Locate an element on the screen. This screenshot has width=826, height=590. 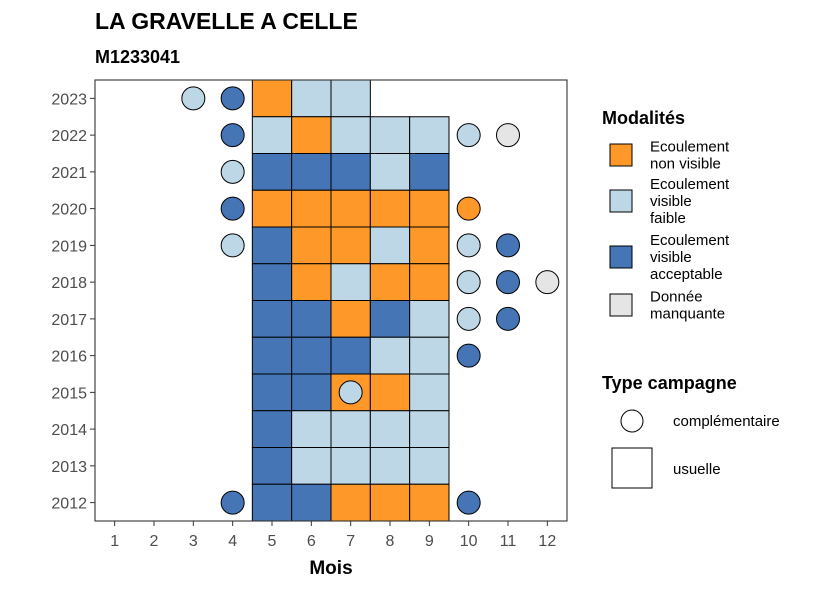
x-tick-label: 4 is located at coordinates (232, 541).